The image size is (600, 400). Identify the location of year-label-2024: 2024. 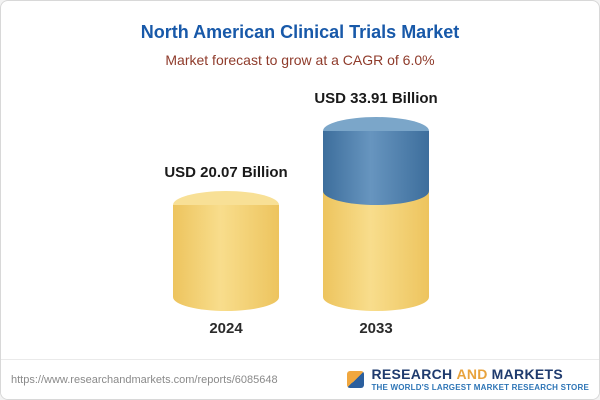
(226, 328).